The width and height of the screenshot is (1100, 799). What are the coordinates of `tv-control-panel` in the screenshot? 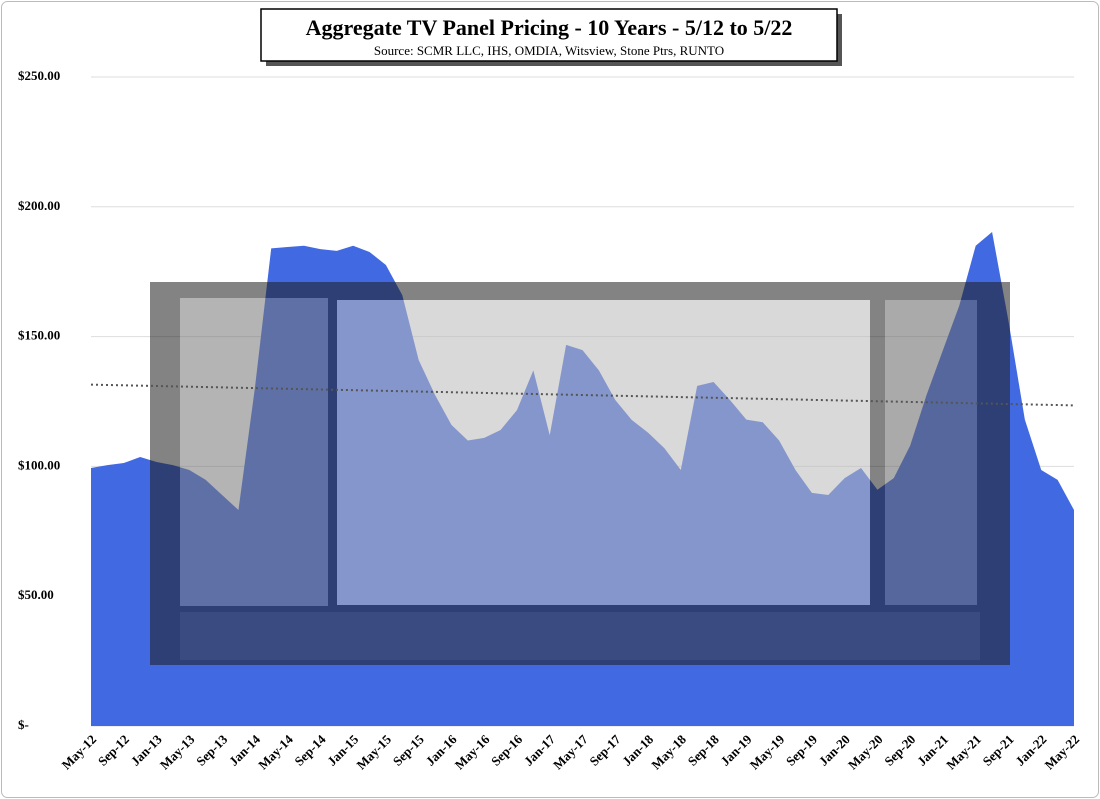 It's located at (931, 452).